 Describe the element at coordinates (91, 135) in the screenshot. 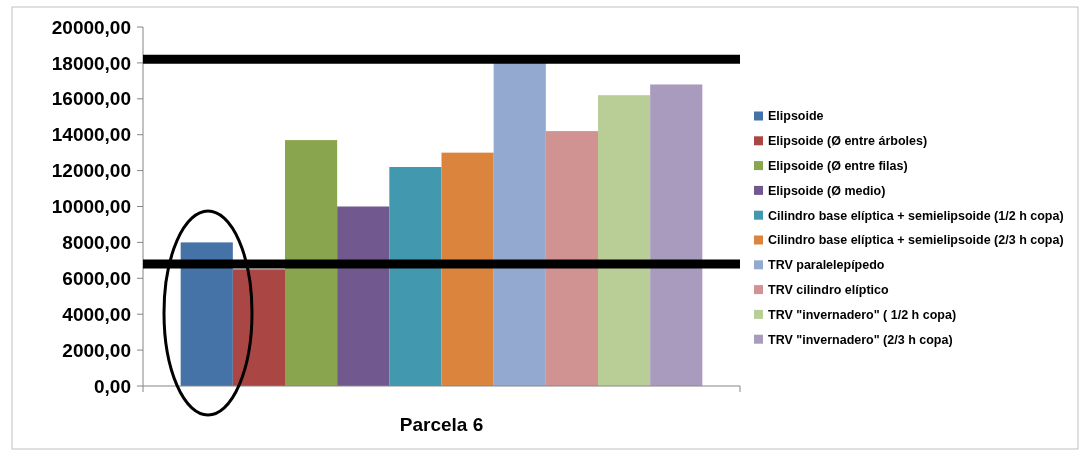

I see `y-tick-label: 14000,00` at that location.